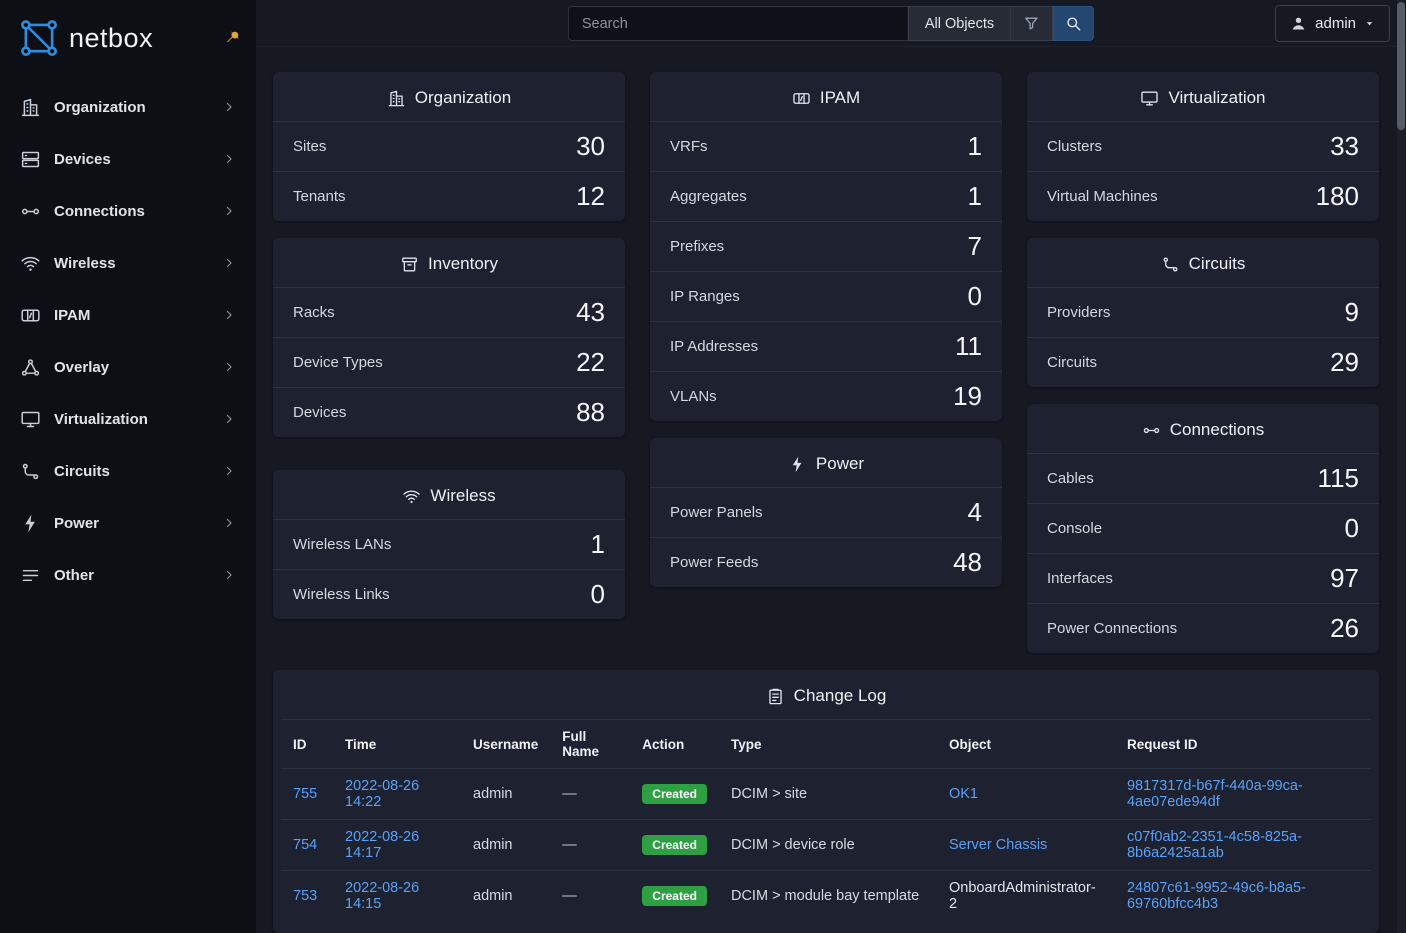 This screenshot has height=933, width=1406. I want to click on stat-label-link: Prefixes, so click(697, 246).